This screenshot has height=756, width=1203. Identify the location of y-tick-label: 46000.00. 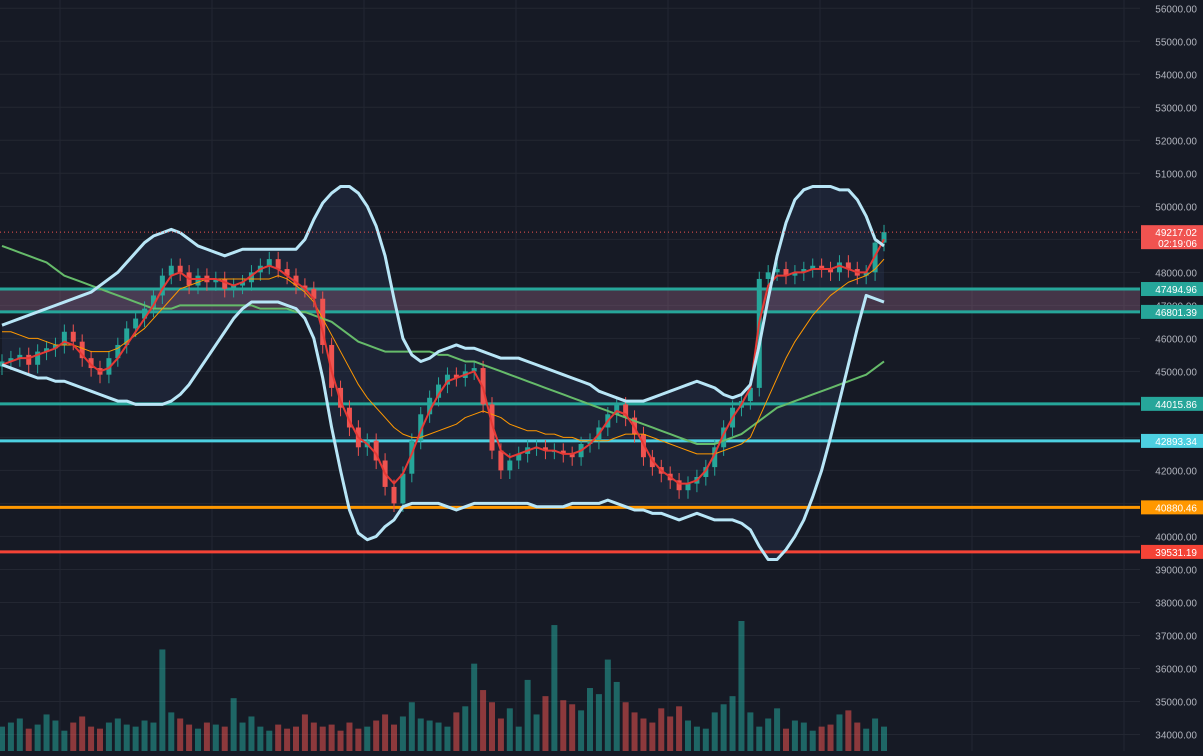
(1176, 339).